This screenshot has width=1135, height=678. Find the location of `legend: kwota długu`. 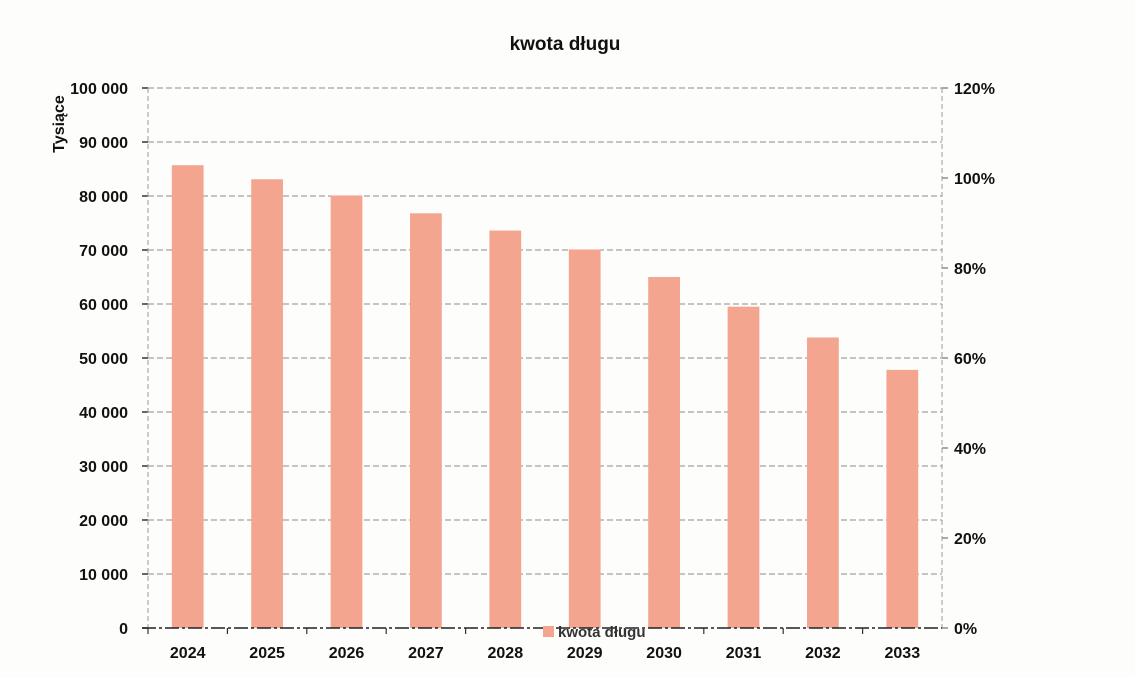

legend: kwota długu is located at coordinates (594, 632).